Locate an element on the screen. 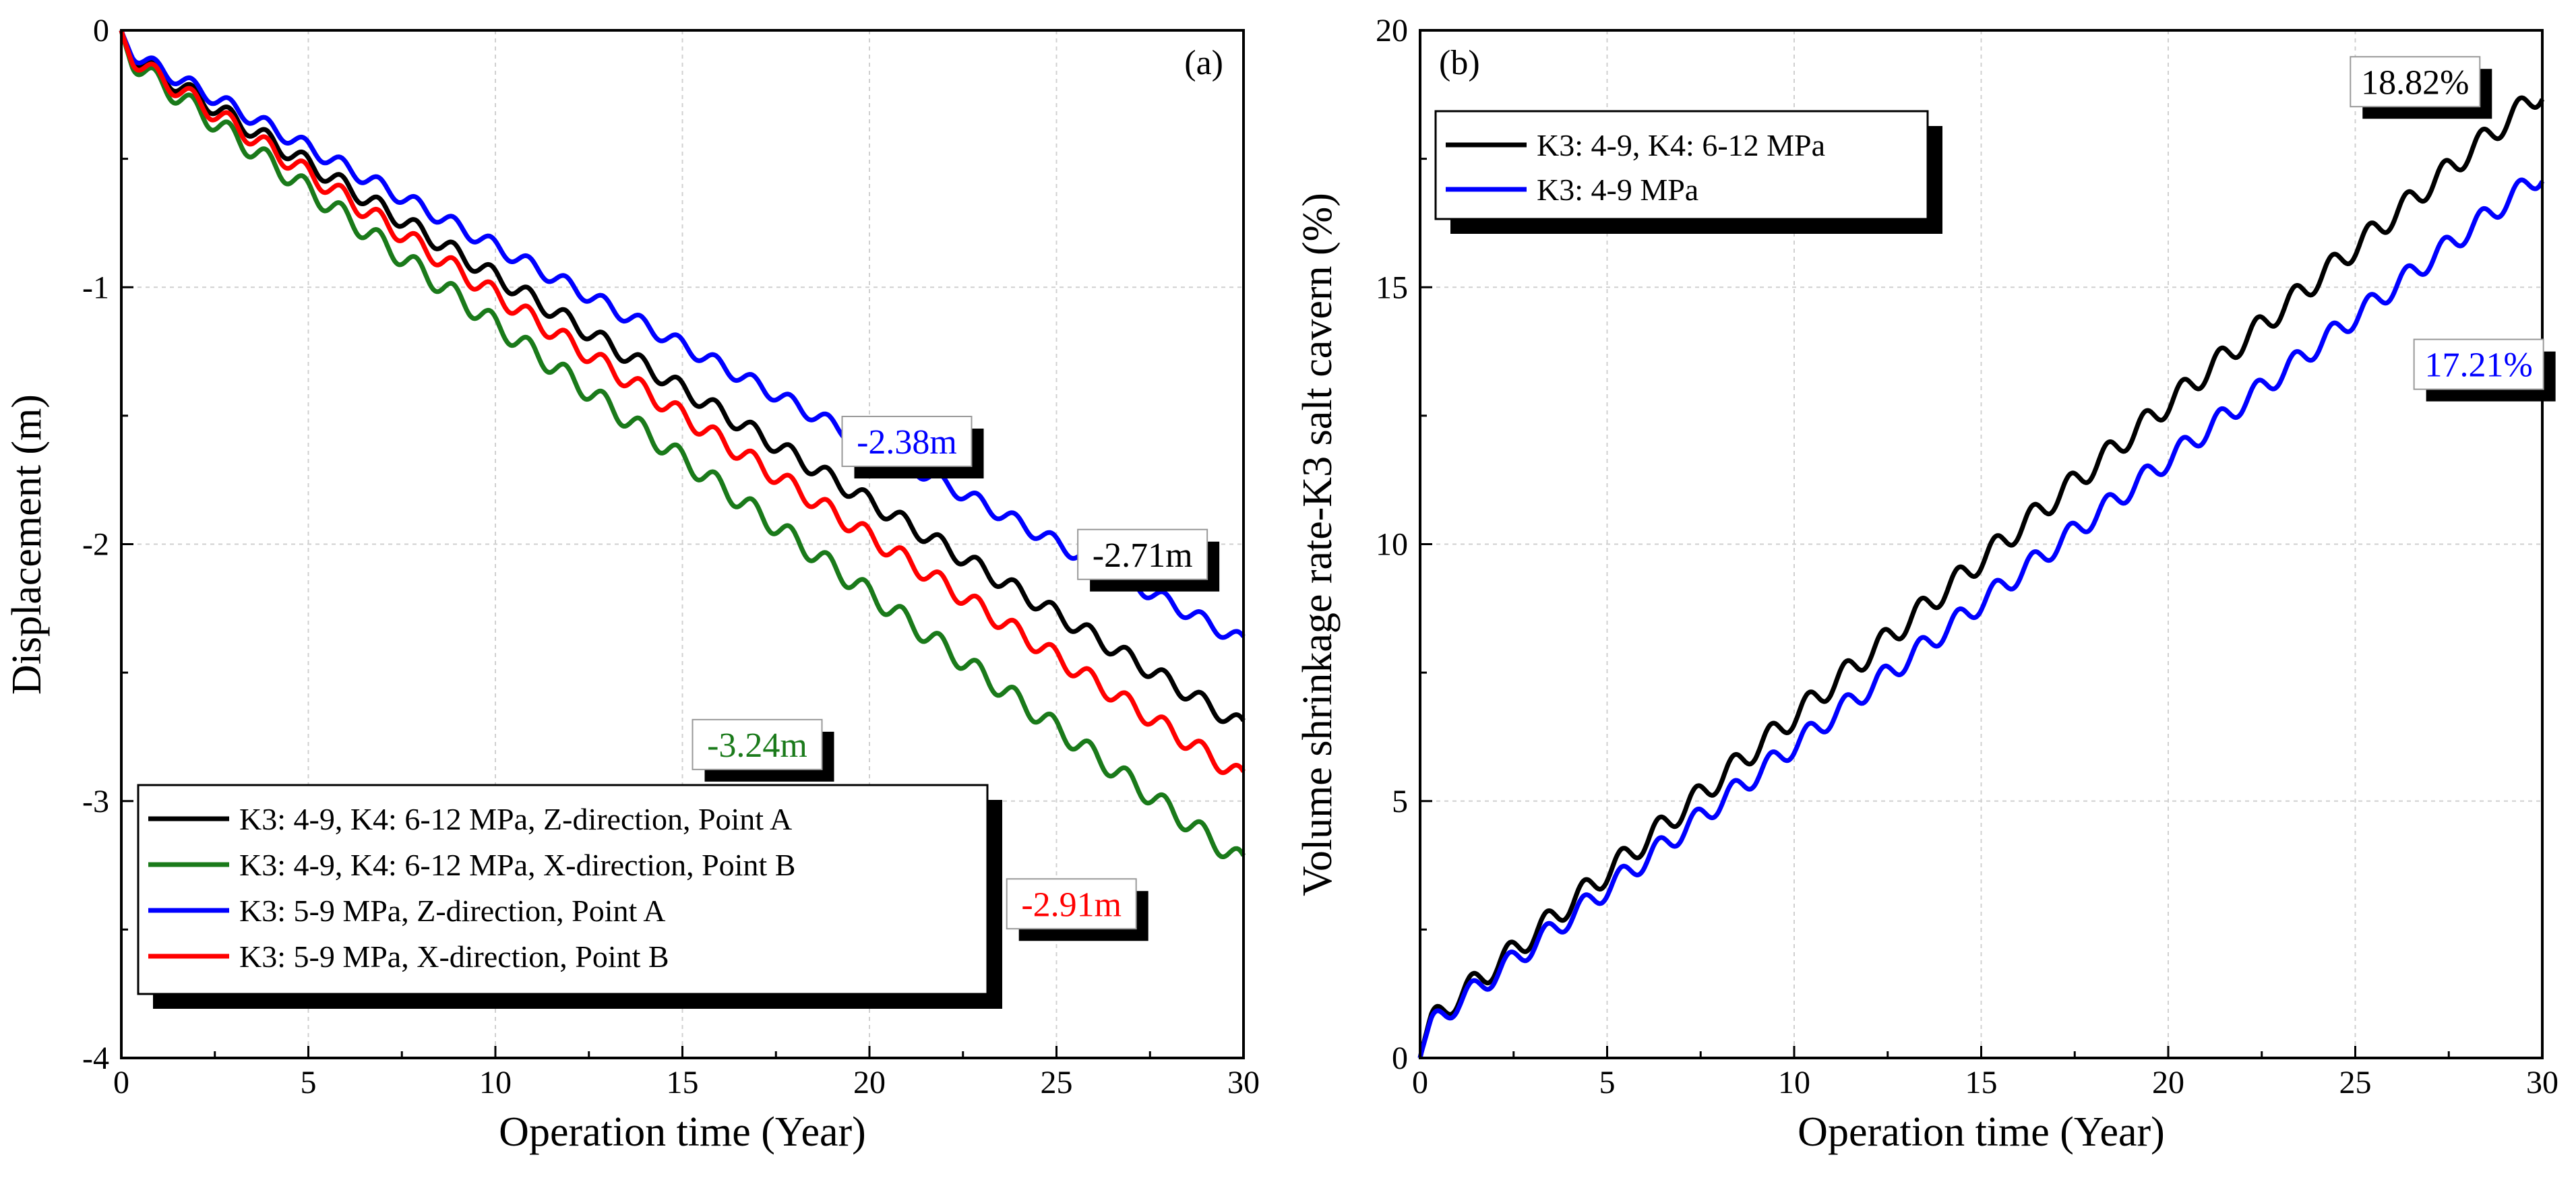  legend-label-1: K3: 4-9 MPa is located at coordinates (1618, 190).